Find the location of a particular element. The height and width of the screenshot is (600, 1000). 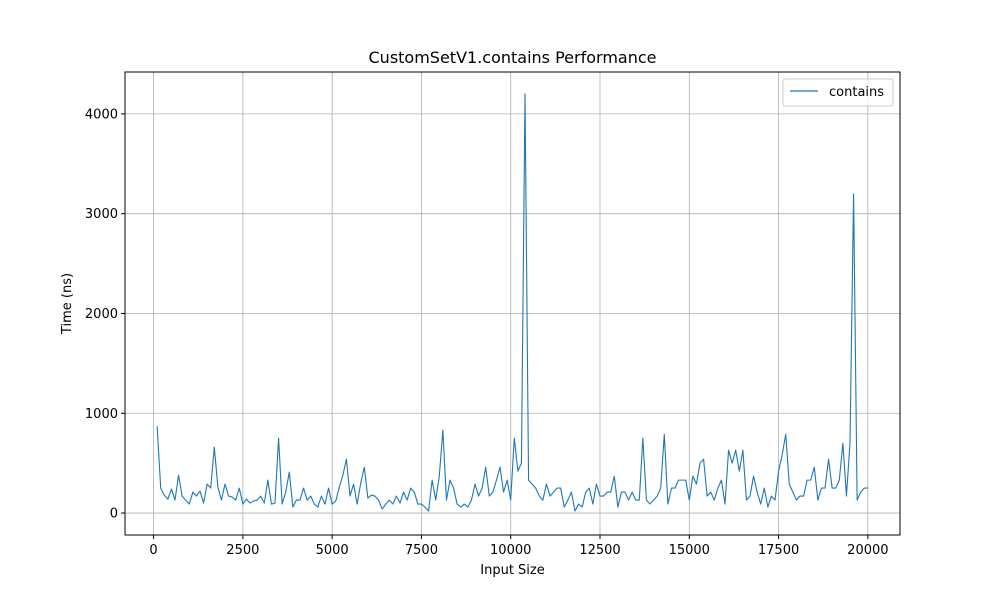

x-tick-label: 7500 is located at coordinates (421, 550).